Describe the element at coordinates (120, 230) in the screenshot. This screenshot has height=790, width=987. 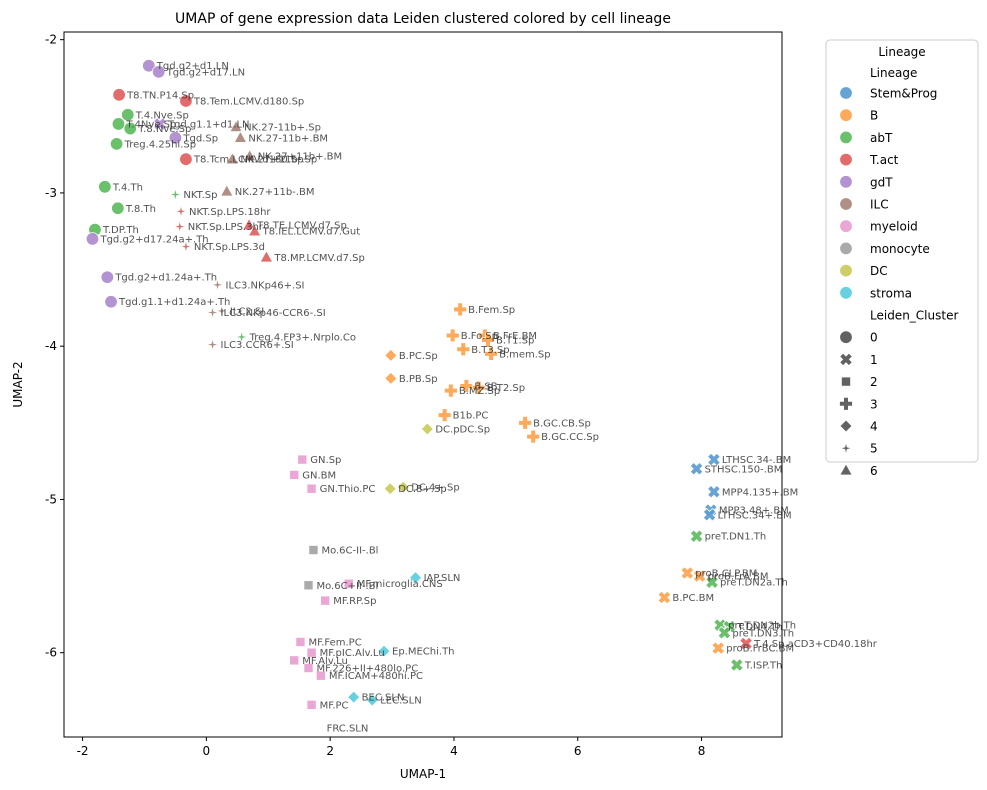
I see `point-label: T.DP.Th` at that location.